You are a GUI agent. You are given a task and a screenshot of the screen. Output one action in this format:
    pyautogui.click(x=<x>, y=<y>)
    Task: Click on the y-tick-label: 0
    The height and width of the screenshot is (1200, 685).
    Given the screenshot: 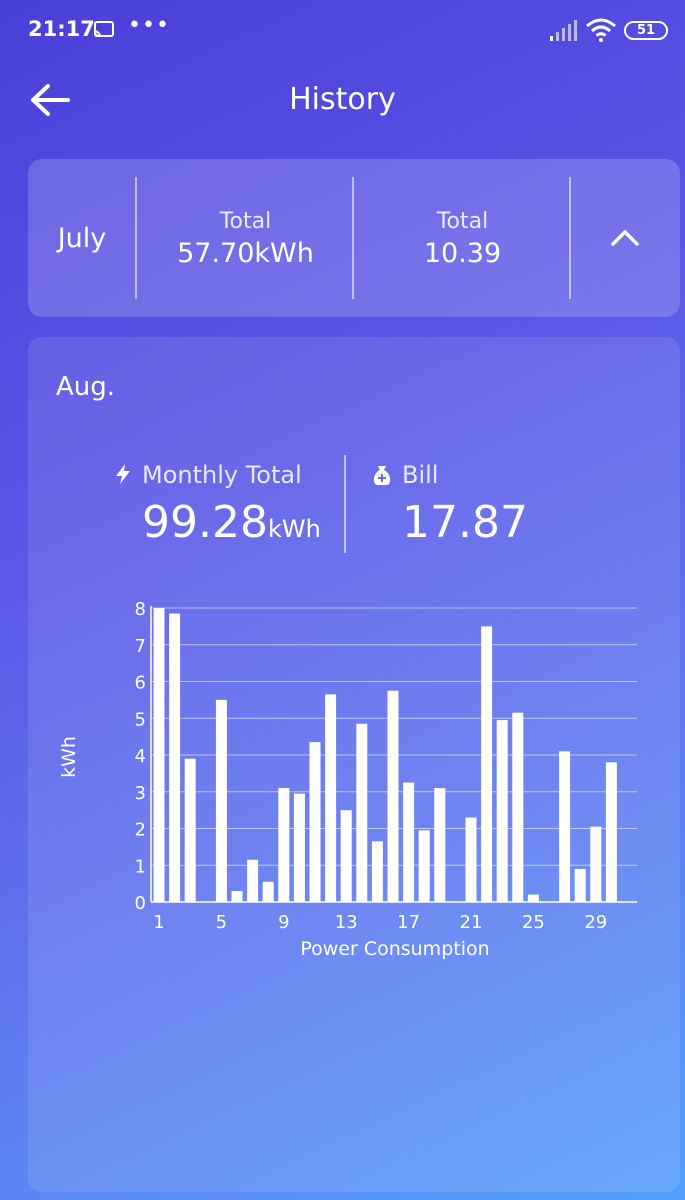 What is the action you would take?
    pyautogui.click(x=140, y=903)
    